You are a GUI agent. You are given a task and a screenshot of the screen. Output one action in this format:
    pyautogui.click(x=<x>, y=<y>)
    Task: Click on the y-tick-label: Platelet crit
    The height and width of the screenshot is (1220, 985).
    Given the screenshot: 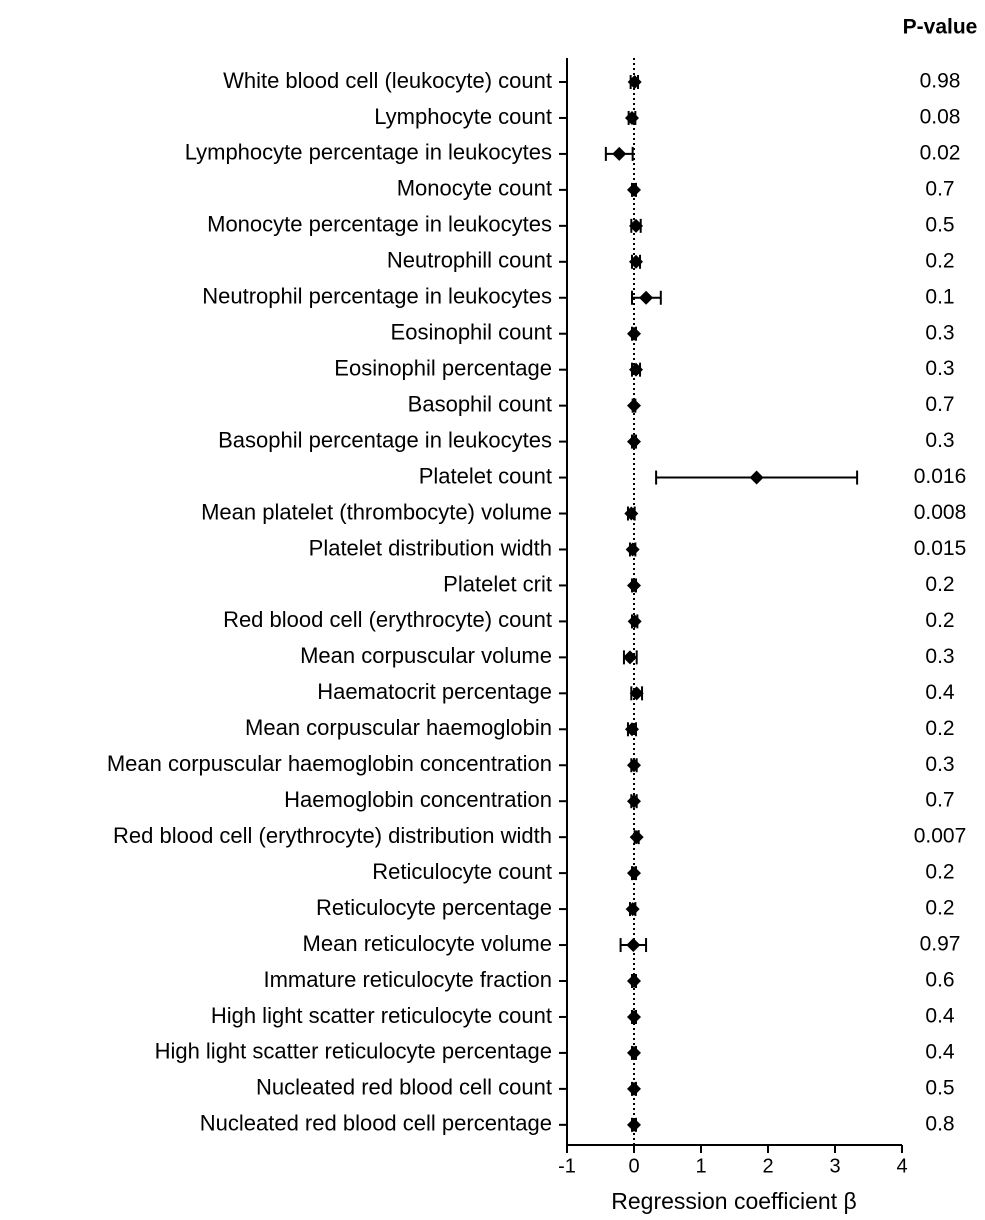 What is the action you would take?
    pyautogui.click(x=497, y=583)
    